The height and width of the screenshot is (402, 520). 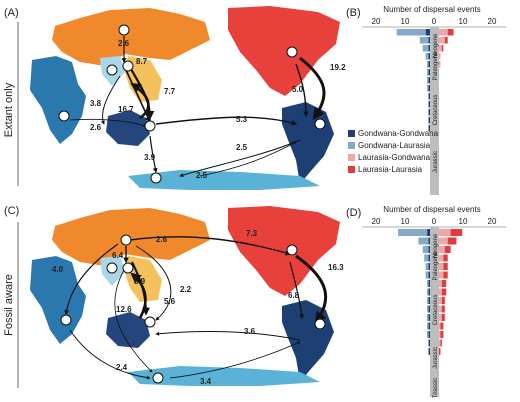 What do you see at coordinates (436, 388) in the screenshot?
I see `period-label: Triassic` at bounding box center [436, 388].